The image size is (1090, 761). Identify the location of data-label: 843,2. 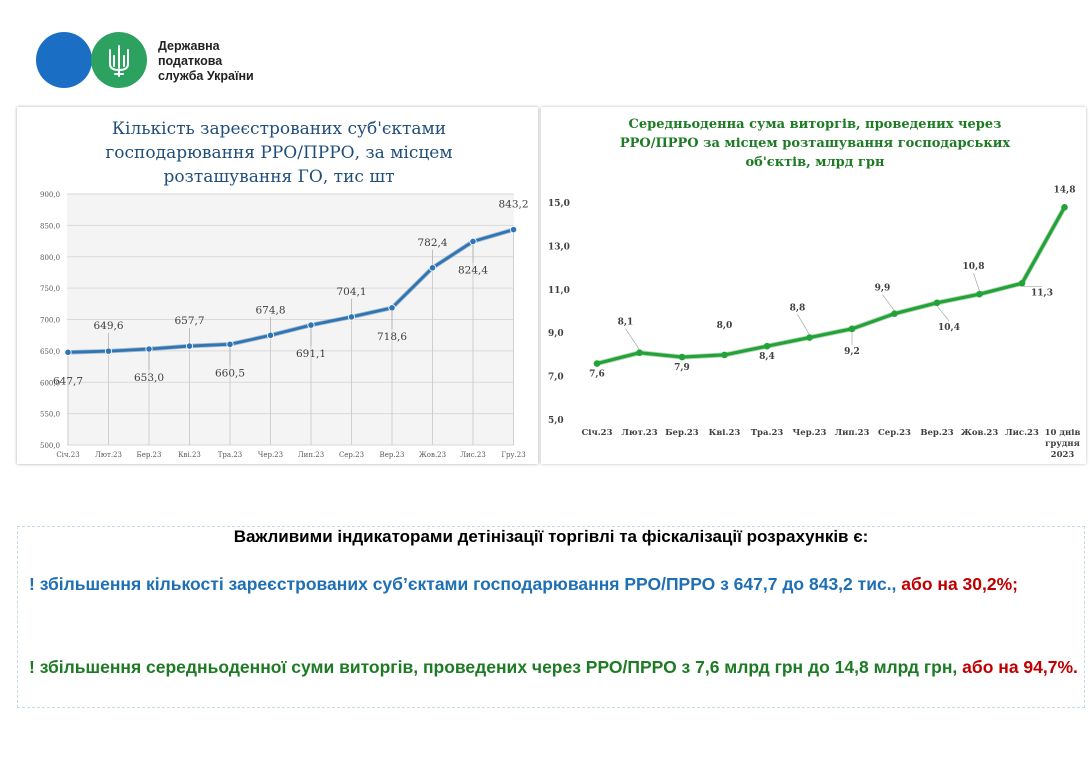
(513, 205).